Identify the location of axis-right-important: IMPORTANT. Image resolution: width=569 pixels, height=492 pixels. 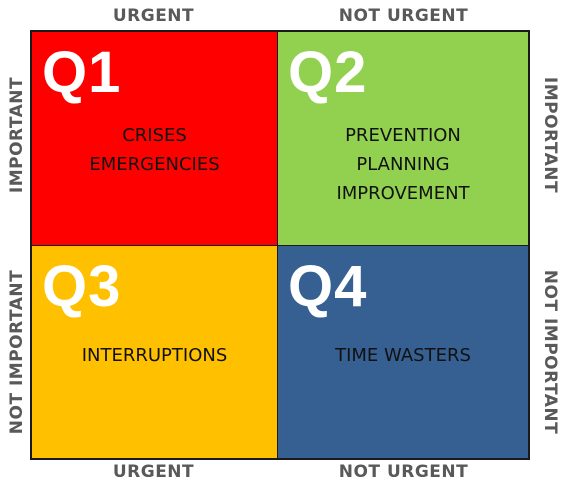
(550, 135).